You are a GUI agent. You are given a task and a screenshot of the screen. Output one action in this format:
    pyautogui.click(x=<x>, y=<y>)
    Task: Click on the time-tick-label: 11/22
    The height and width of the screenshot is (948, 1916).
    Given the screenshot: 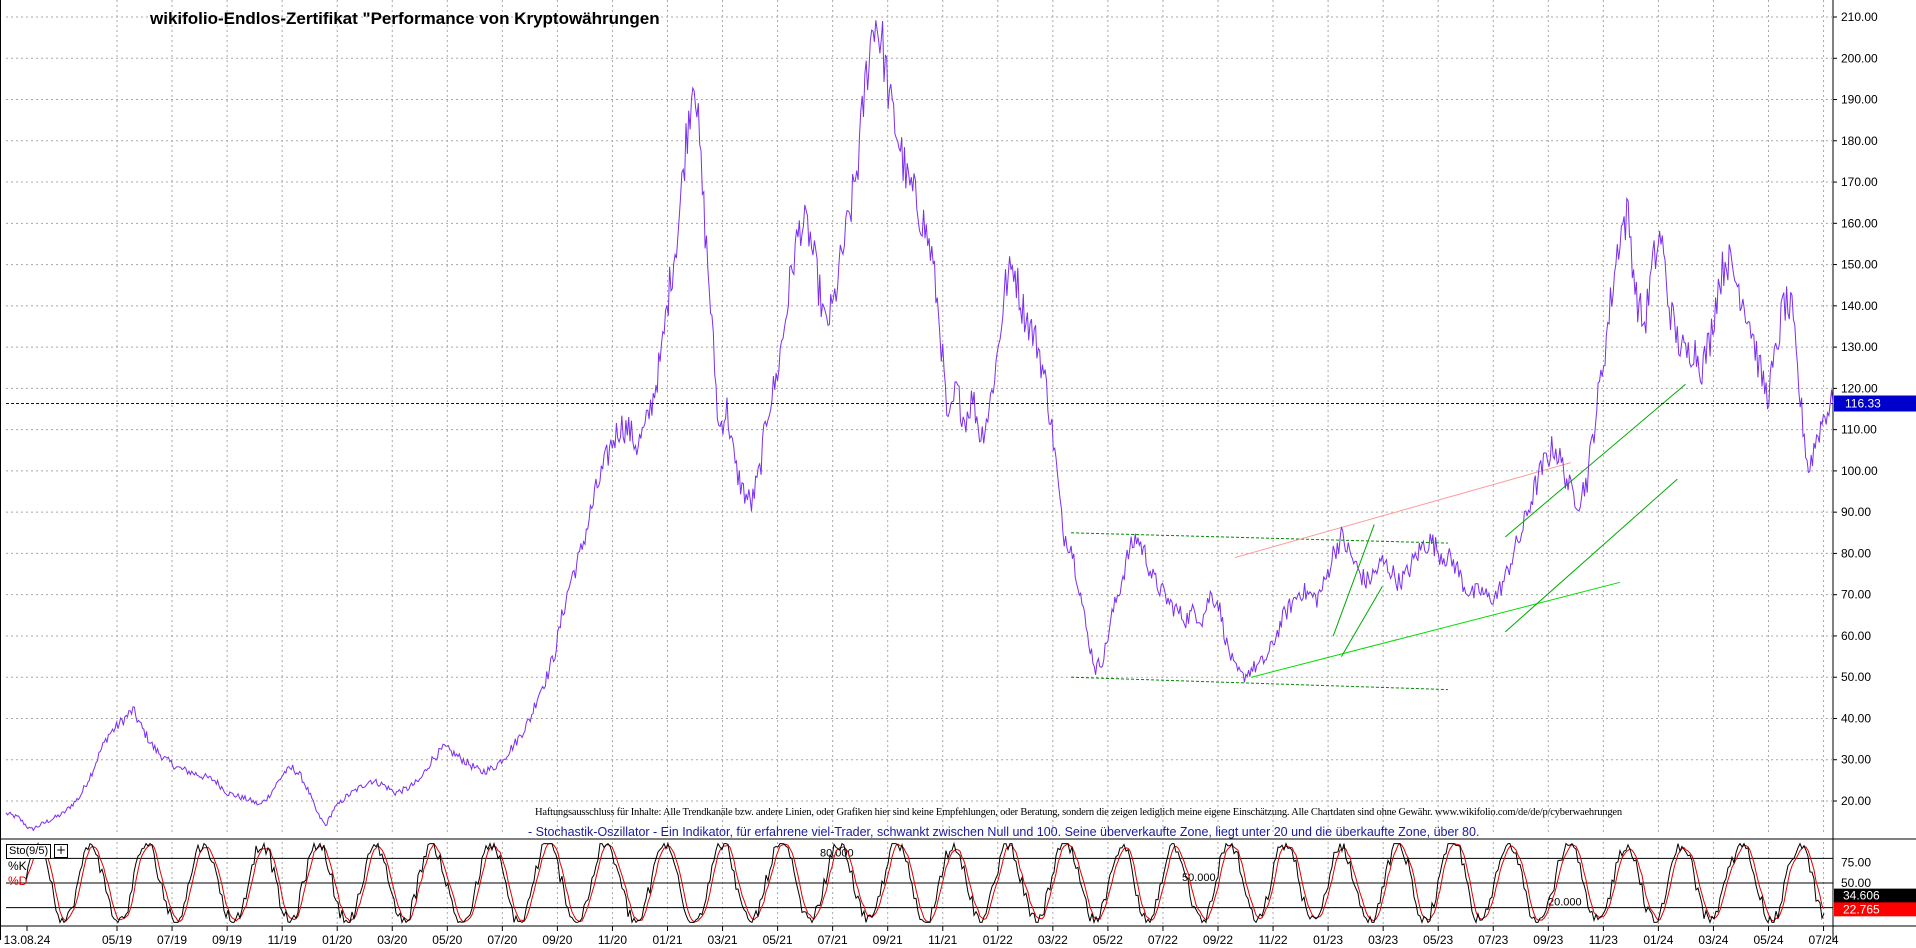 What is the action you would take?
    pyautogui.click(x=1272, y=940)
    